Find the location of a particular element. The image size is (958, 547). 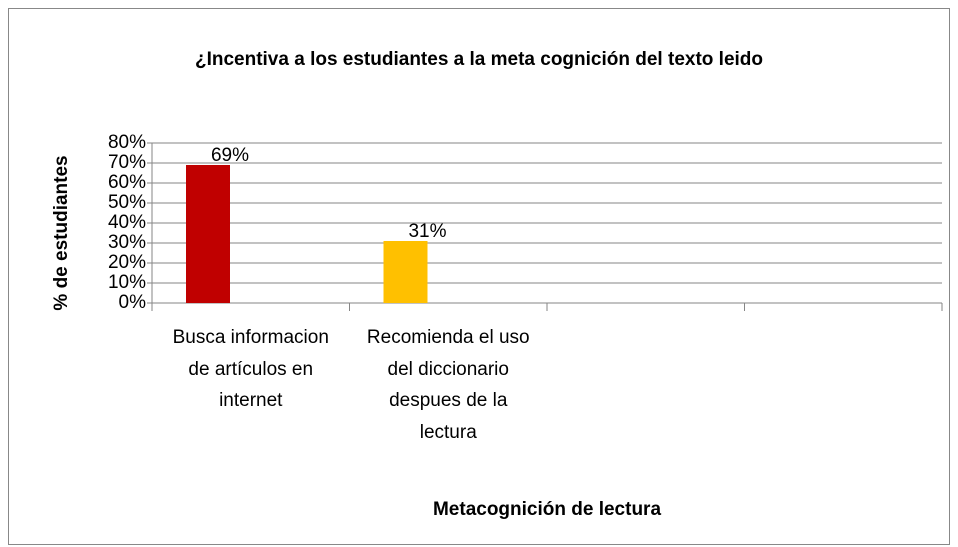

y-tick-label: 70% is located at coordinates (127, 162).